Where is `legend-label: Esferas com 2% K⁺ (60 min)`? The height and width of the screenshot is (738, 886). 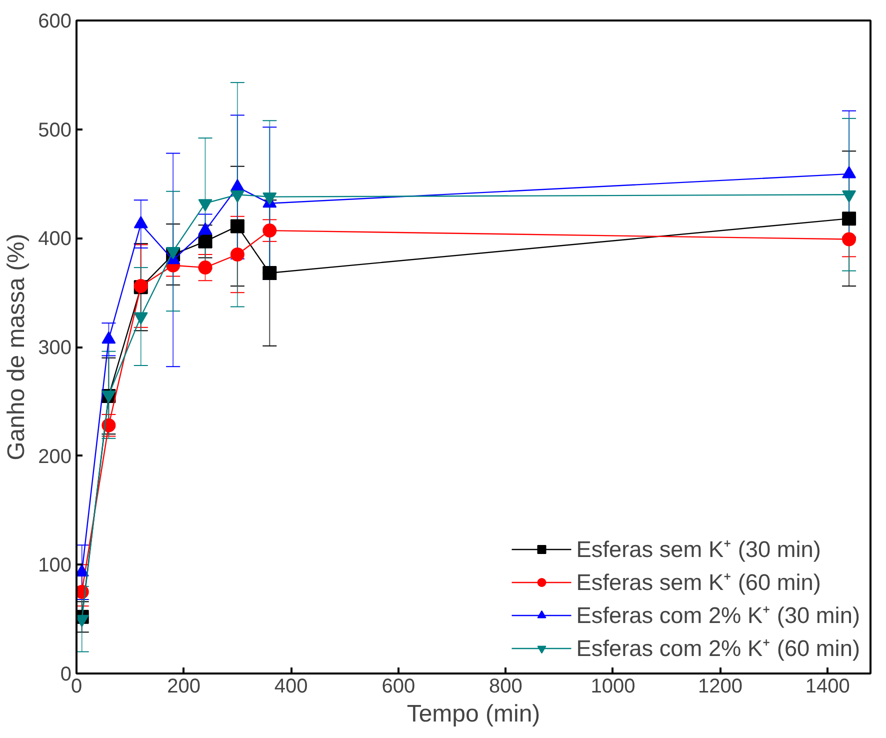 legend-label: Esferas com 2% K⁺ (60 min) is located at coordinates (718, 648).